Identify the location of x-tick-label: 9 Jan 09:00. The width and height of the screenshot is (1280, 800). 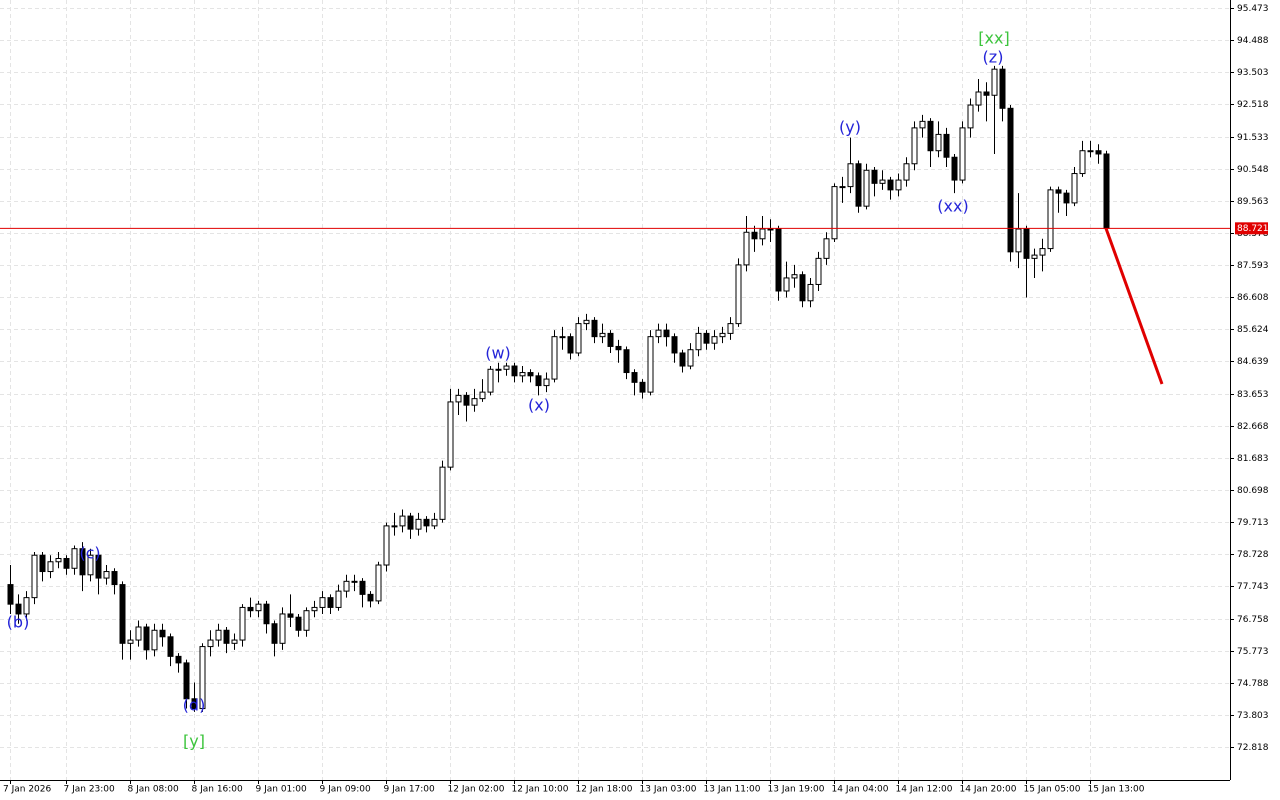
(346, 790).